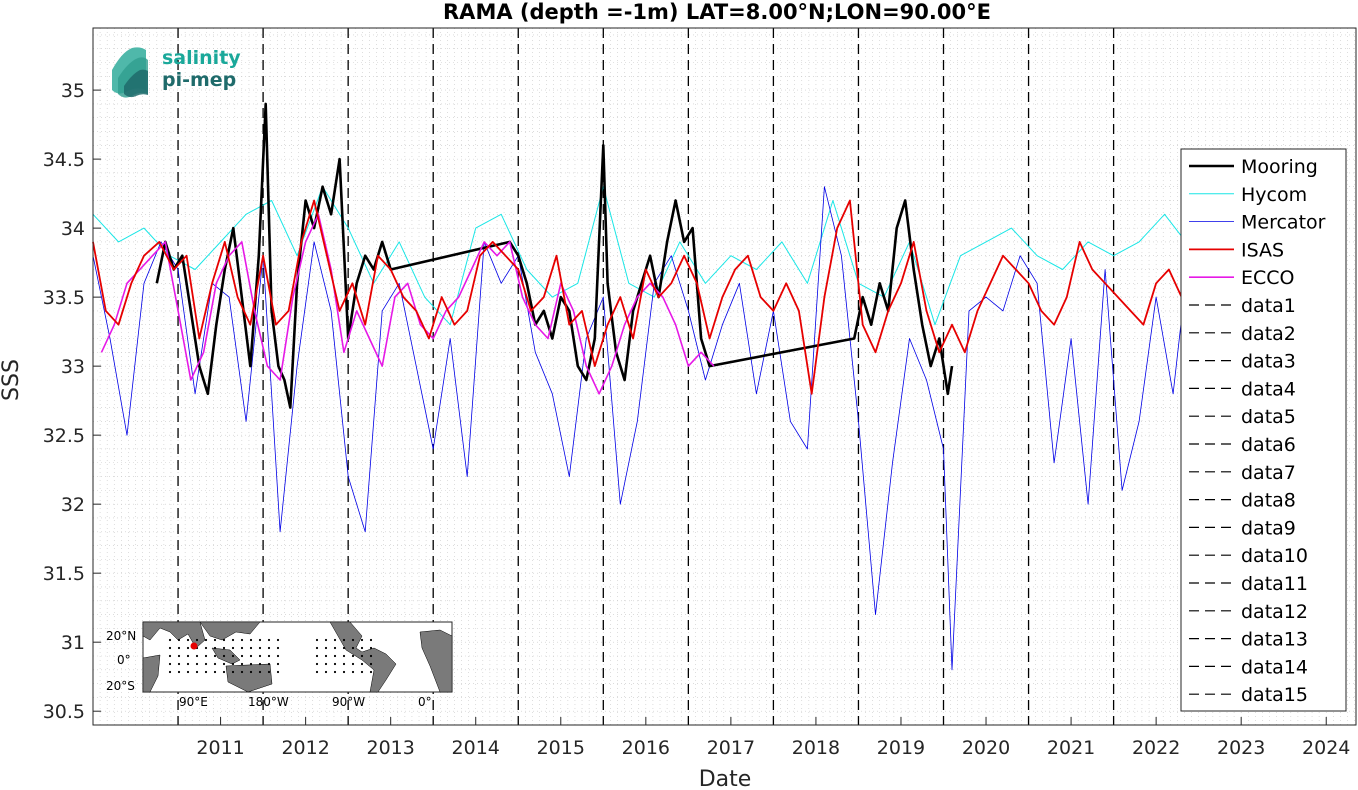 This screenshot has width=1358, height=790. Describe the element at coordinates (1279, 167) in the screenshot. I see `legend-label-mooring: Mooring` at that location.